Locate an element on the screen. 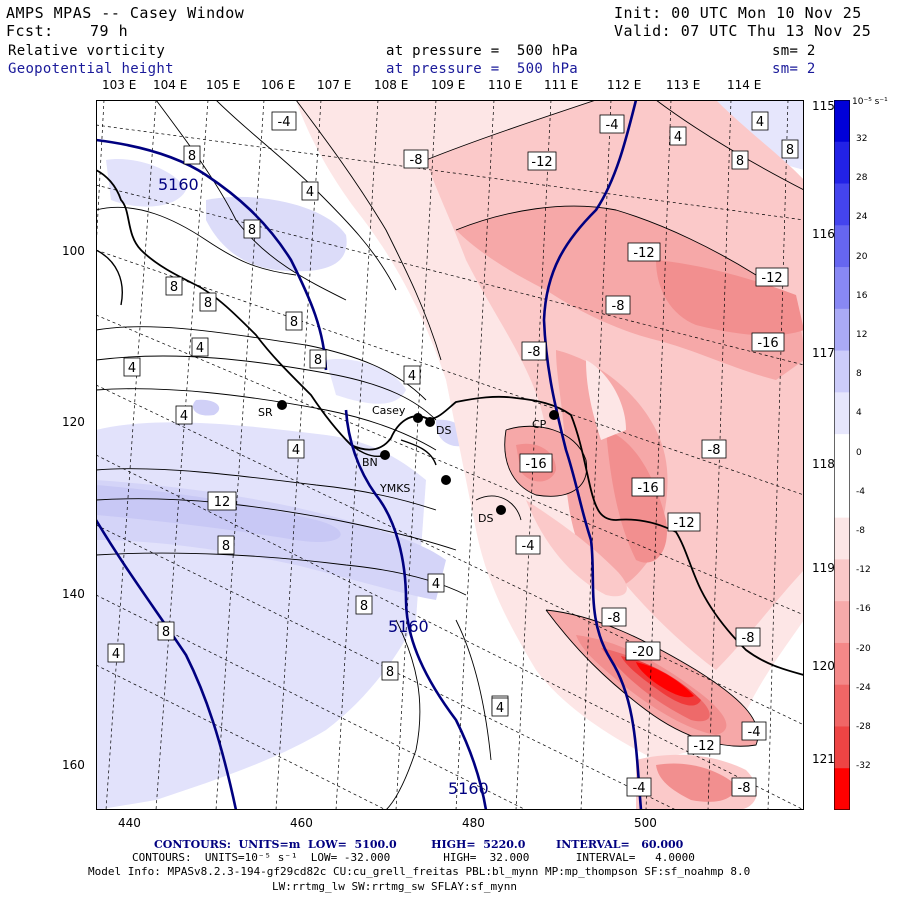 Image resolution: width=900 pixels, height=900 pixels. y-tick-label: 160 is located at coordinates (73, 765).